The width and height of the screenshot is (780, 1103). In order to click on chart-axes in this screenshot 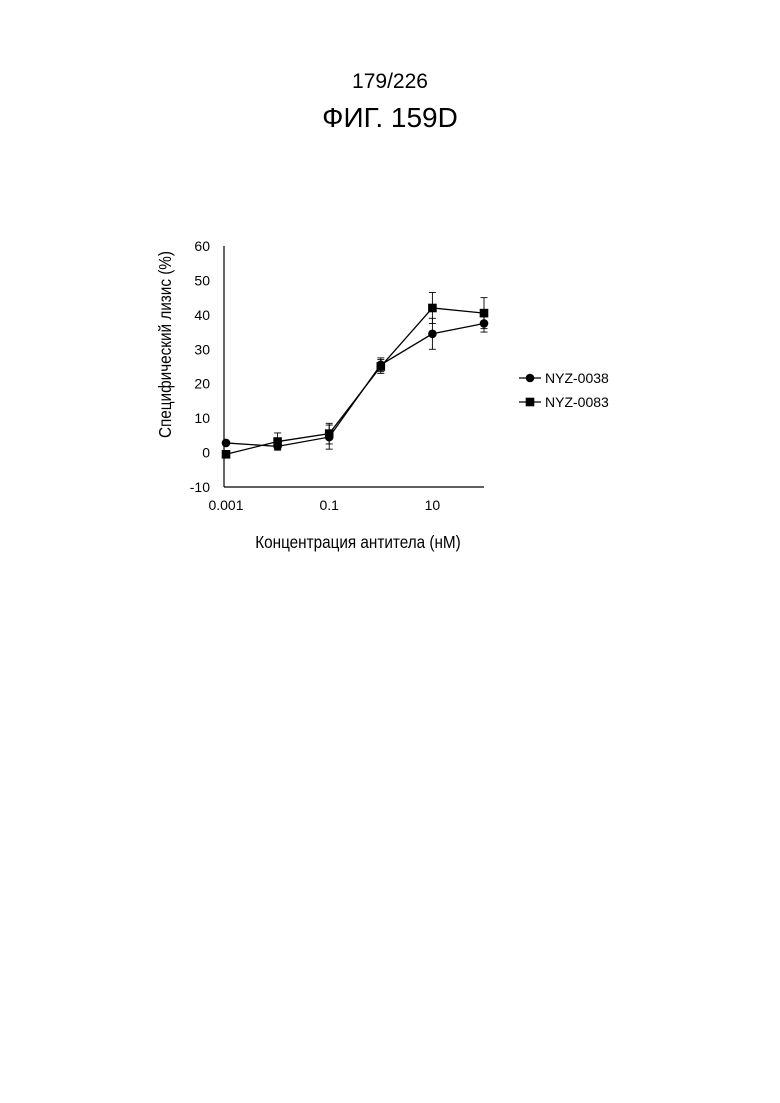, I will do `click(354, 366)`.